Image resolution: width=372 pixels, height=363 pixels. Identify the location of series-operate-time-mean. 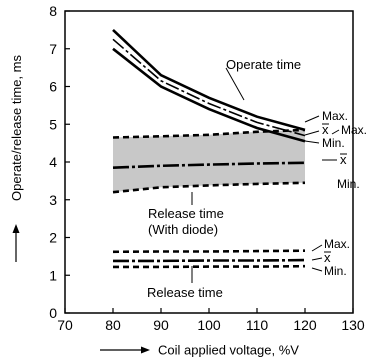
(209, 87).